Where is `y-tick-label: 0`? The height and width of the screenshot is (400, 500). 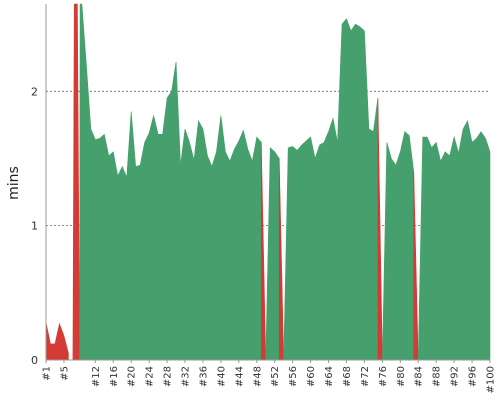 y-tick-label: 0 is located at coordinates (34, 360).